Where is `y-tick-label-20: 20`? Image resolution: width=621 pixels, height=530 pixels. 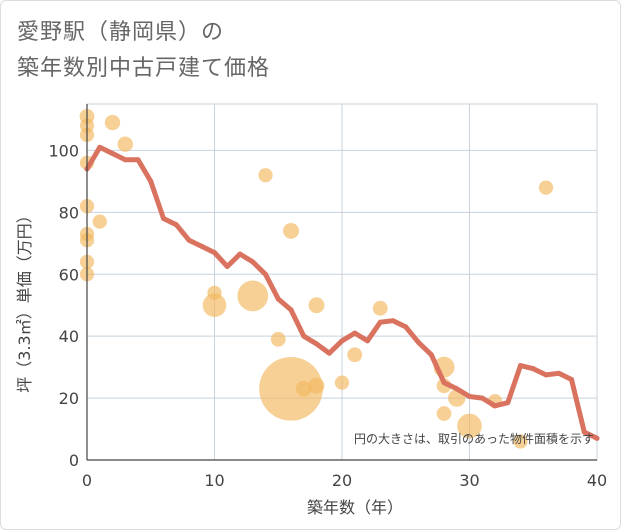 y-tick-label-20: 20 is located at coordinates (69, 398).